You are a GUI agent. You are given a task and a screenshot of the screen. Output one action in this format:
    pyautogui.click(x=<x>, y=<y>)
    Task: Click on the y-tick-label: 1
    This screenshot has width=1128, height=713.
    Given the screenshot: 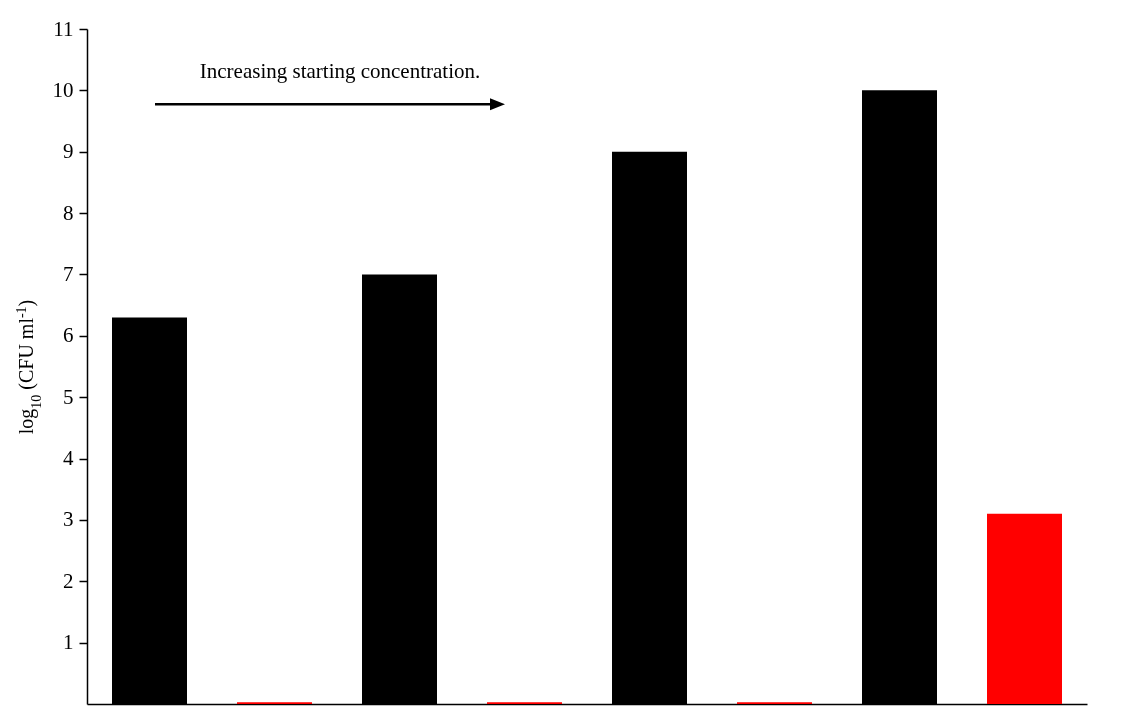 What is the action you would take?
    pyautogui.click(x=68, y=642)
    